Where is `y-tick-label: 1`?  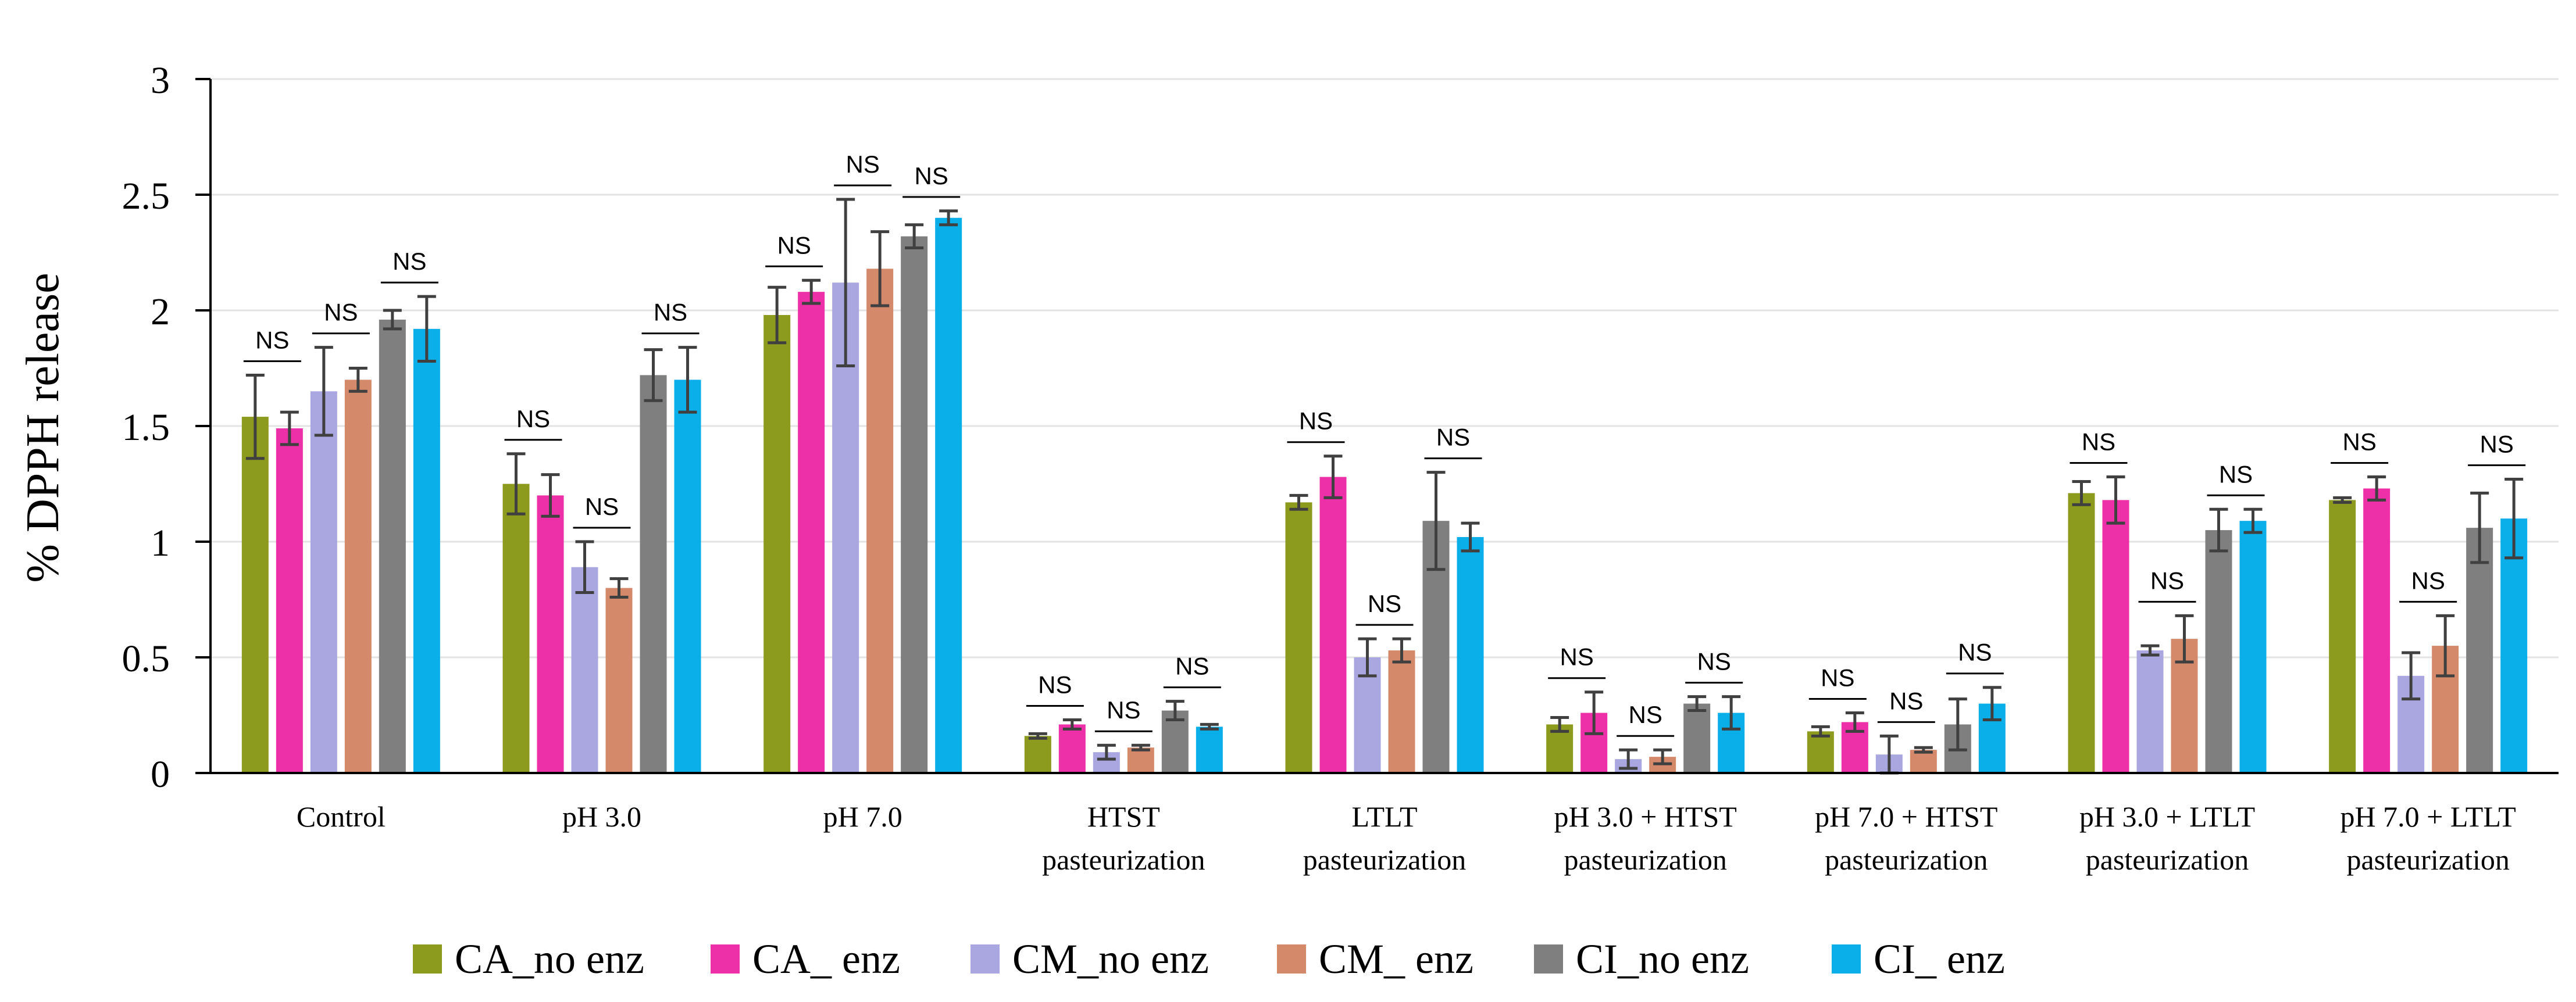
y-tick-label: 1 is located at coordinates (161, 543).